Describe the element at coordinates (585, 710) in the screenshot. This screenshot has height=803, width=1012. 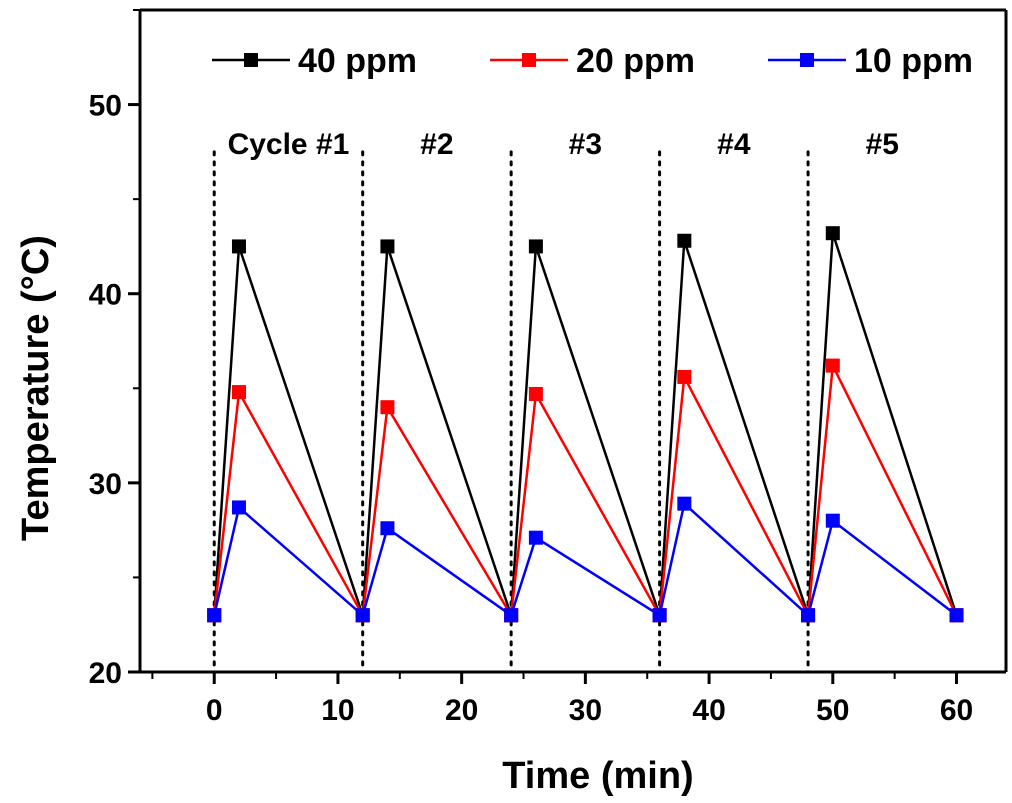
I see `x-tick-label: 30` at that location.